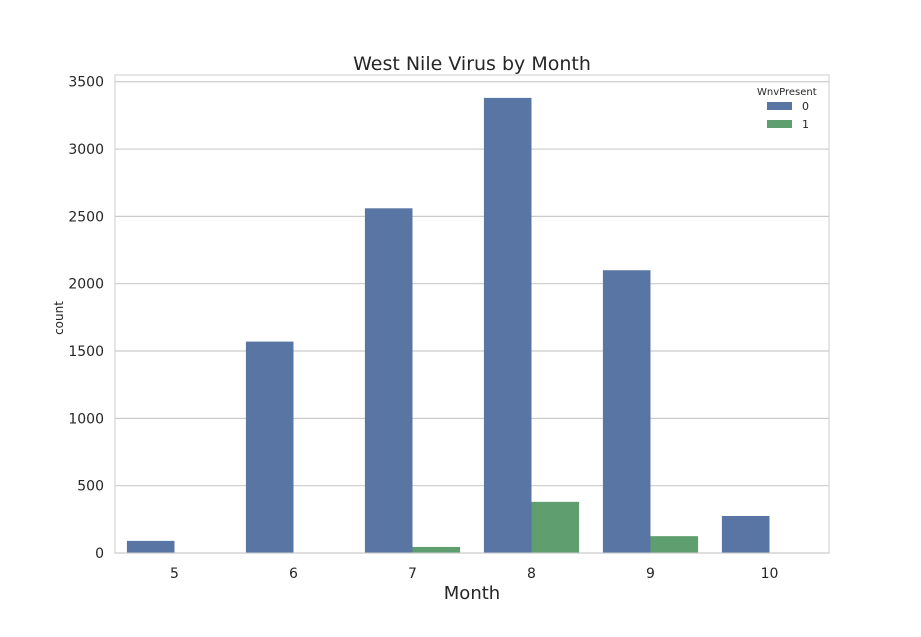 This screenshot has height=637, width=921. What do you see at coordinates (174, 574) in the screenshot?
I see `x-tick-label: 5` at bounding box center [174, 574].